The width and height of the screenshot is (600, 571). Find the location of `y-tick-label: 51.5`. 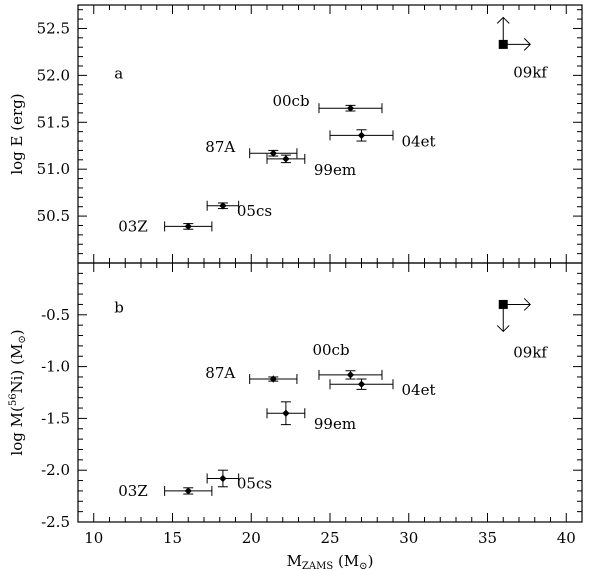

y-tick-label: 51.5 is located at coordinates (53, 122).